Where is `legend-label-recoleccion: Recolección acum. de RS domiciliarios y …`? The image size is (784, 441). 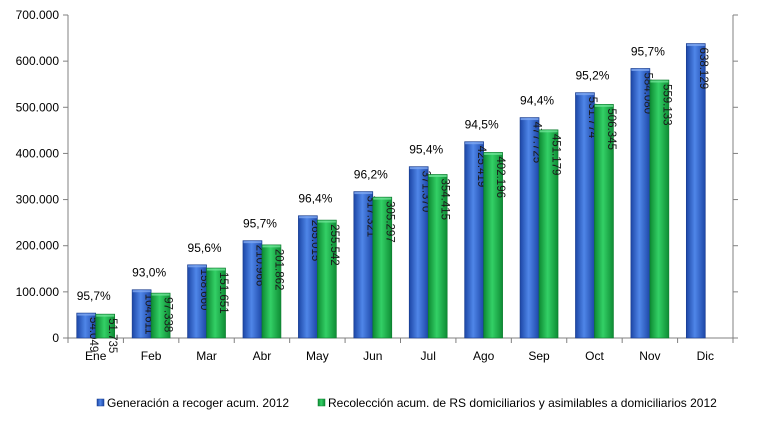 legend-label-recoleccion: Recolección acum. de RS domiciliarios y … is located at coordinates (522, 403).